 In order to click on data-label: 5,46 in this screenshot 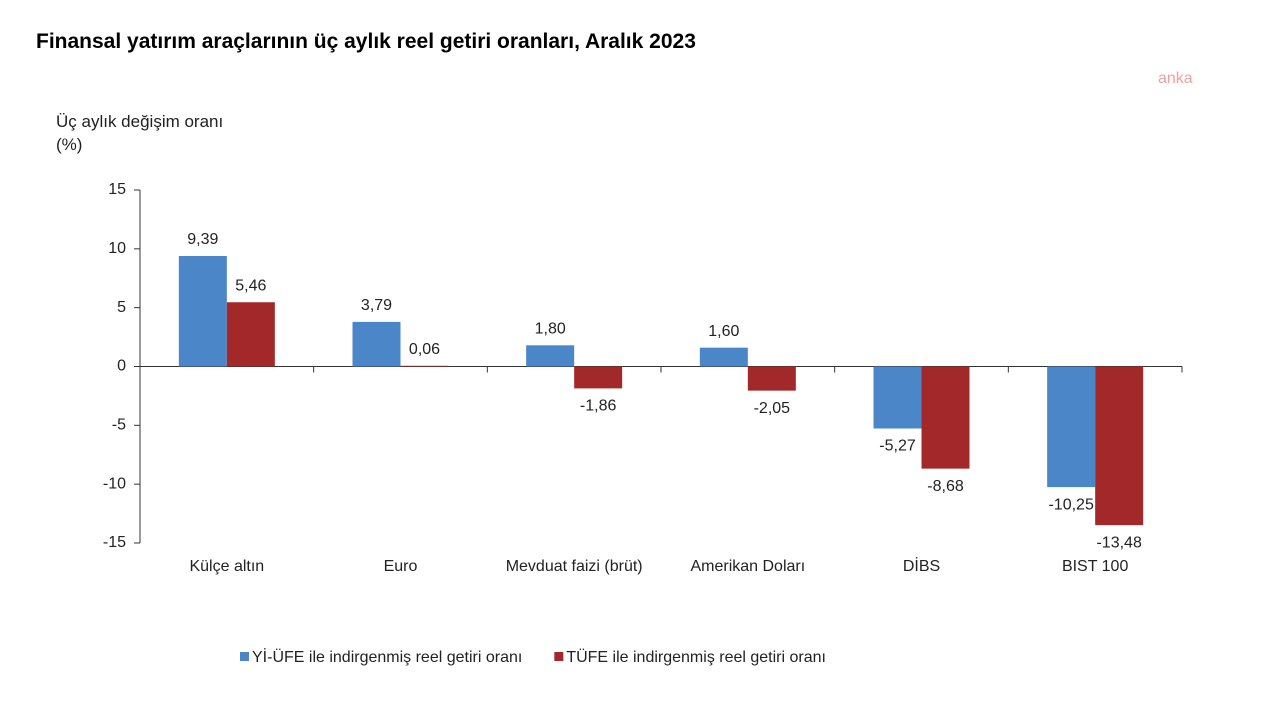, I will do `click(250, 285)`.